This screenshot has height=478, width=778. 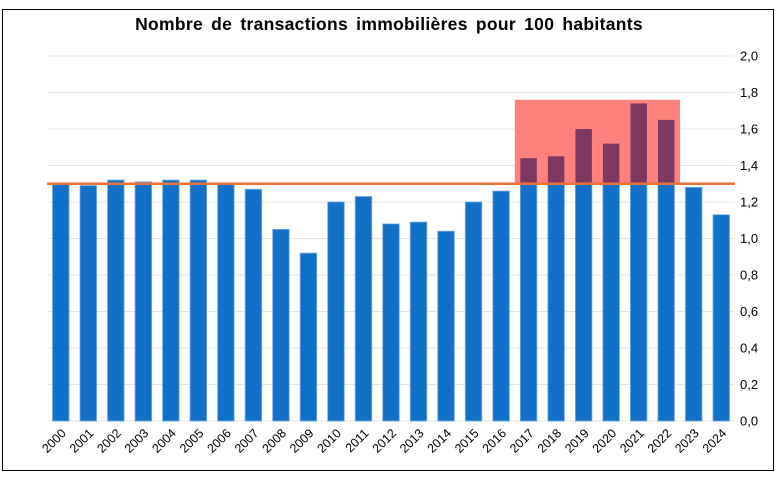 What do you see at coordinates (715, 441) in the screenshot?
I see `x-label-2024: 2024` at bounding box center [715, 441].